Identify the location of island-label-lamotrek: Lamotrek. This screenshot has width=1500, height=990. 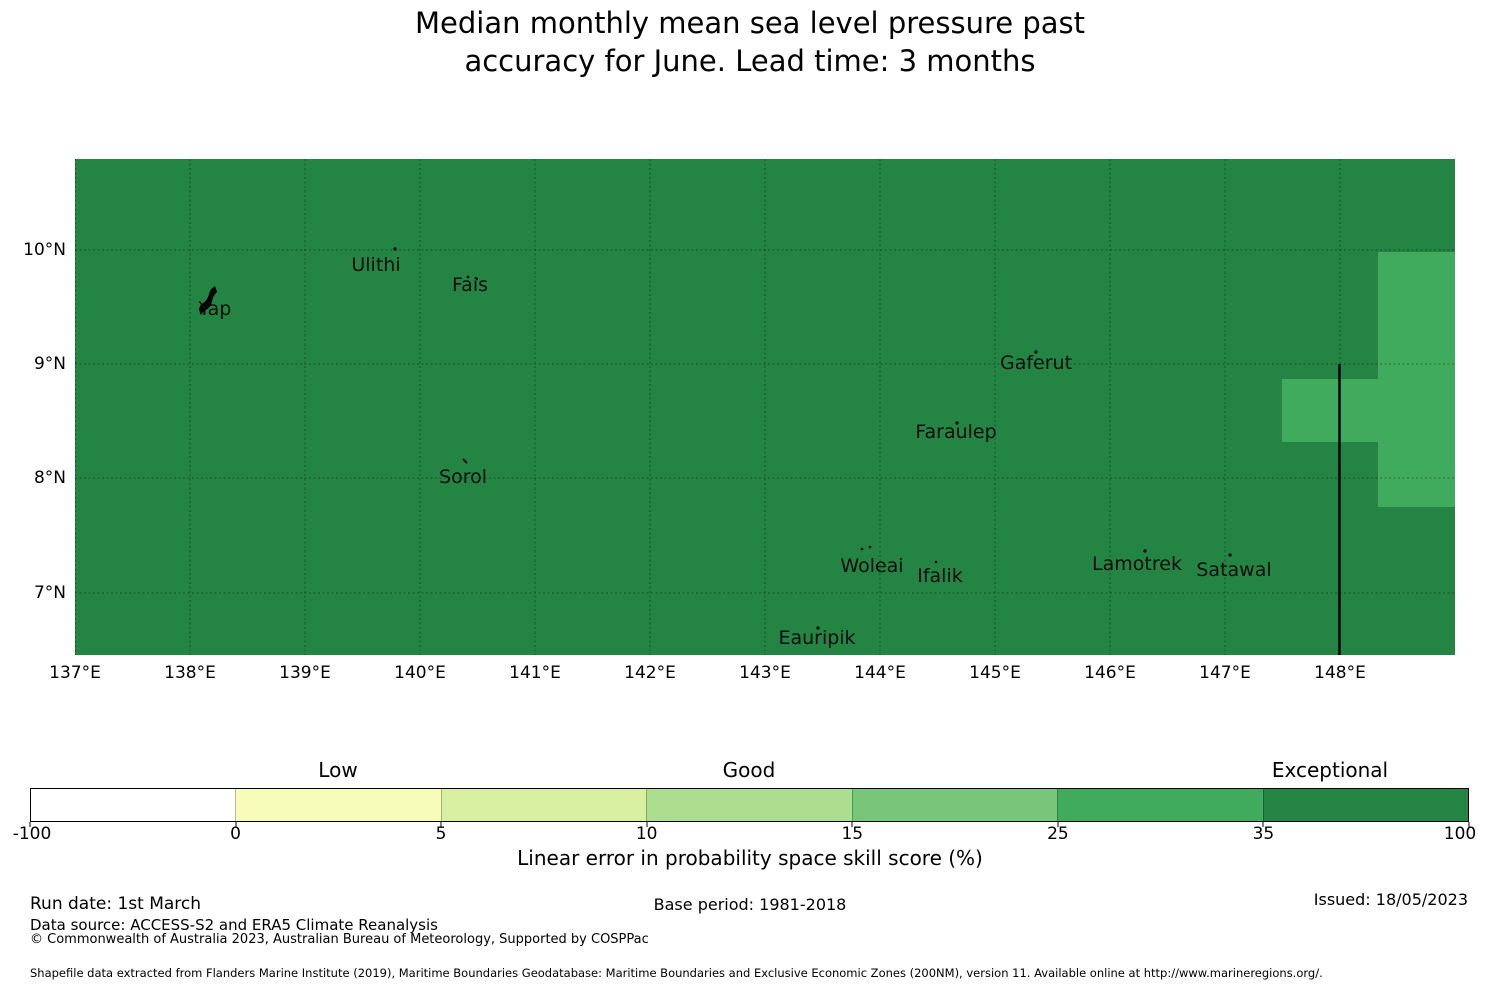
(1137, 564).